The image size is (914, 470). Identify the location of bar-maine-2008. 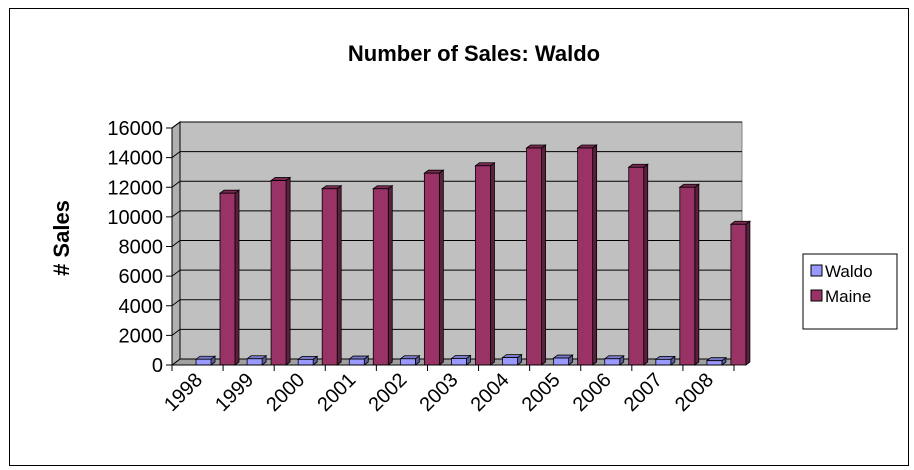
(740, 293).